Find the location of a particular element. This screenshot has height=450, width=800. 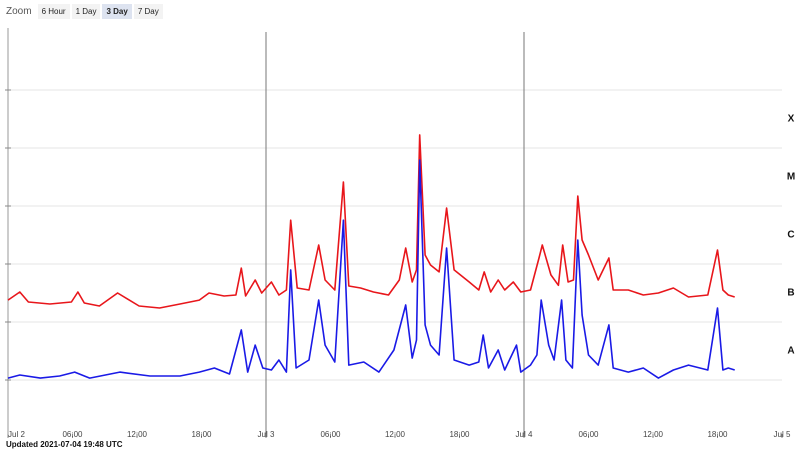

footer: Updated 2021-07-04 19:48 UTC is located at coordinates (64, 444).